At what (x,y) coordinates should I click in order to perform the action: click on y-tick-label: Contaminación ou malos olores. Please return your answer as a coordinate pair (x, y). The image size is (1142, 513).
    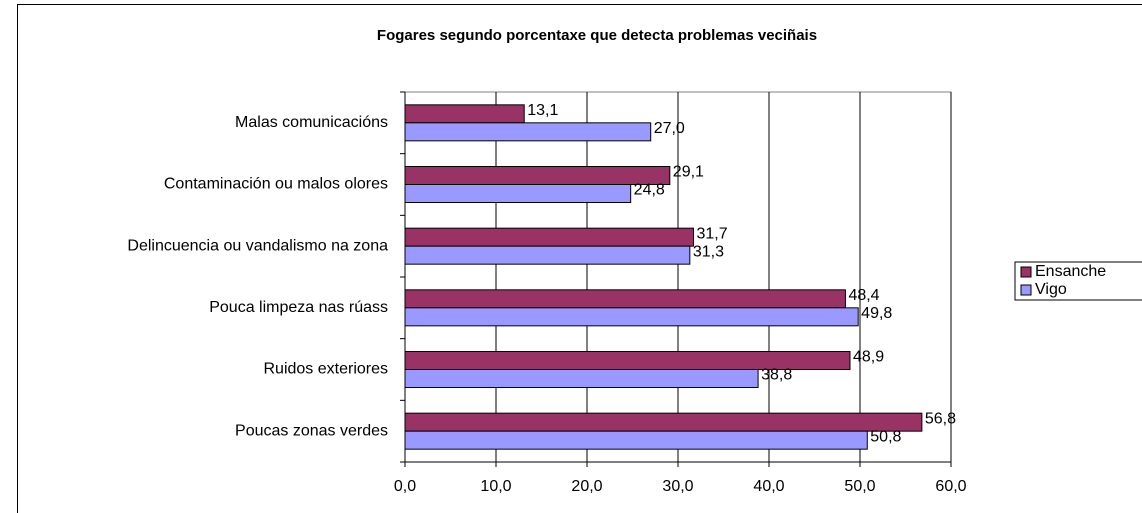
    Looking at the image, I should click on (276, 184).